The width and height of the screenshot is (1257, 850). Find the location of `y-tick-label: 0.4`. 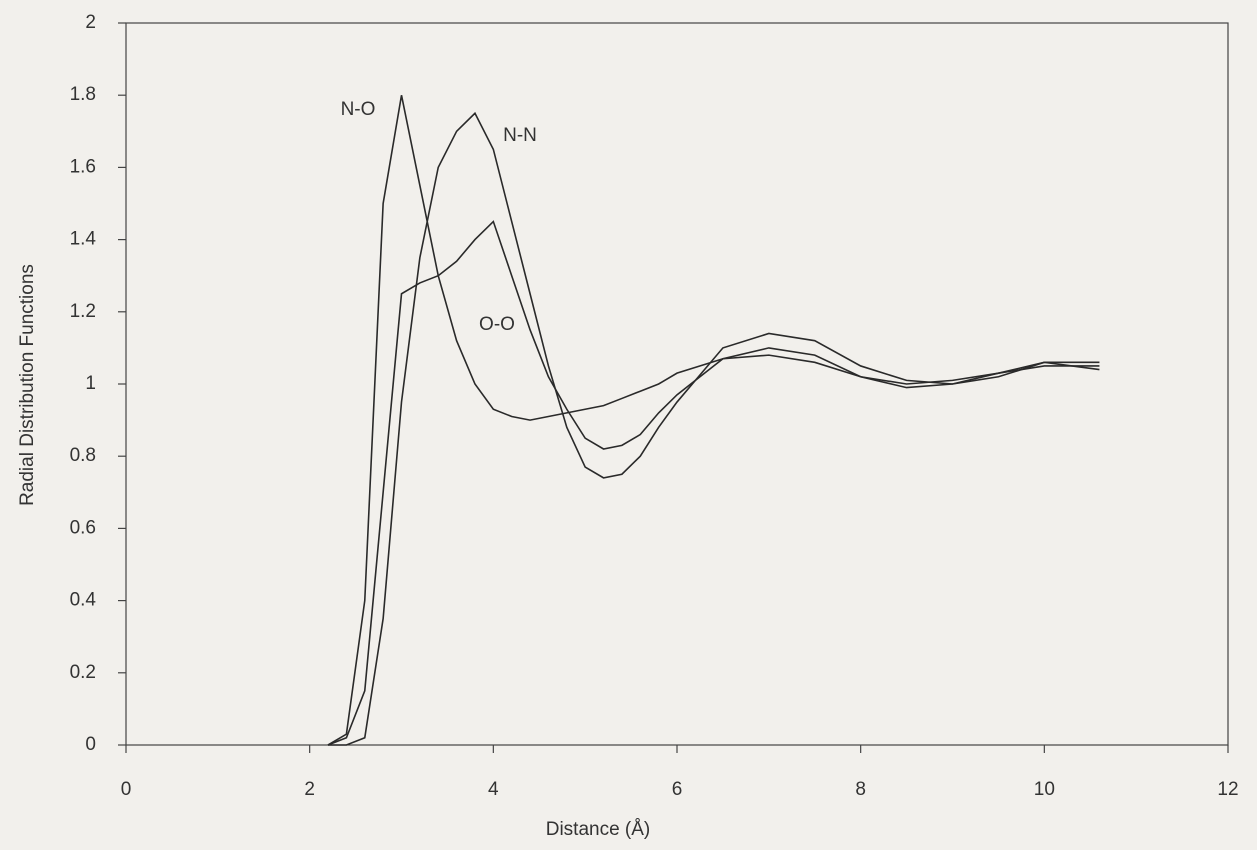

y-tick-label: 0.4 is located at coordinates (83, 600).